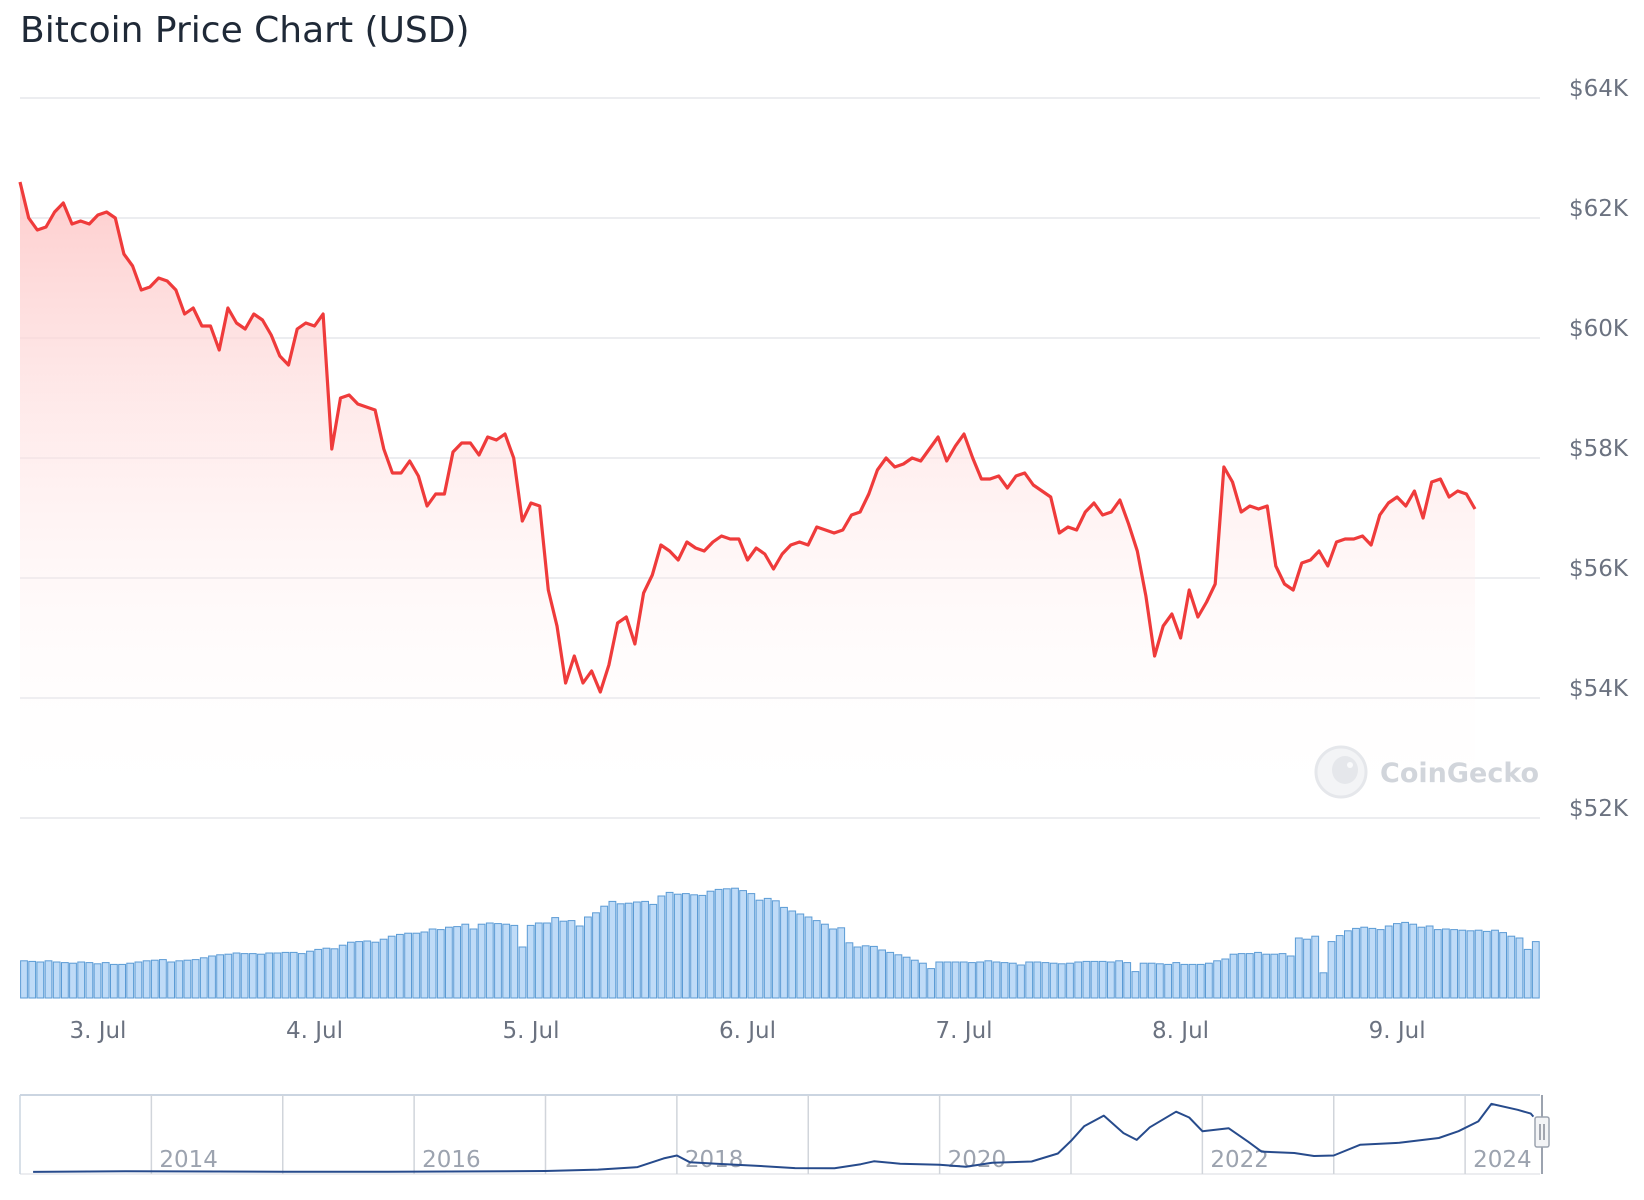 This screenshot has height=1200, width=1644. I want to click on navigator-year-label: 2014, so click(188, 1160).